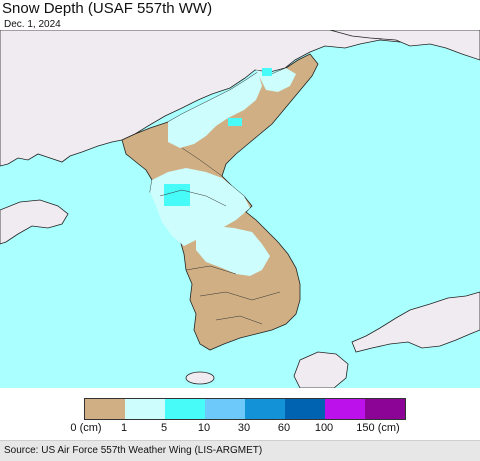  What do you see at coordinates (378, 428) in the screenshot?
I see `legend-tick-label: 150 (cm)` at bounding box center [378, 428].